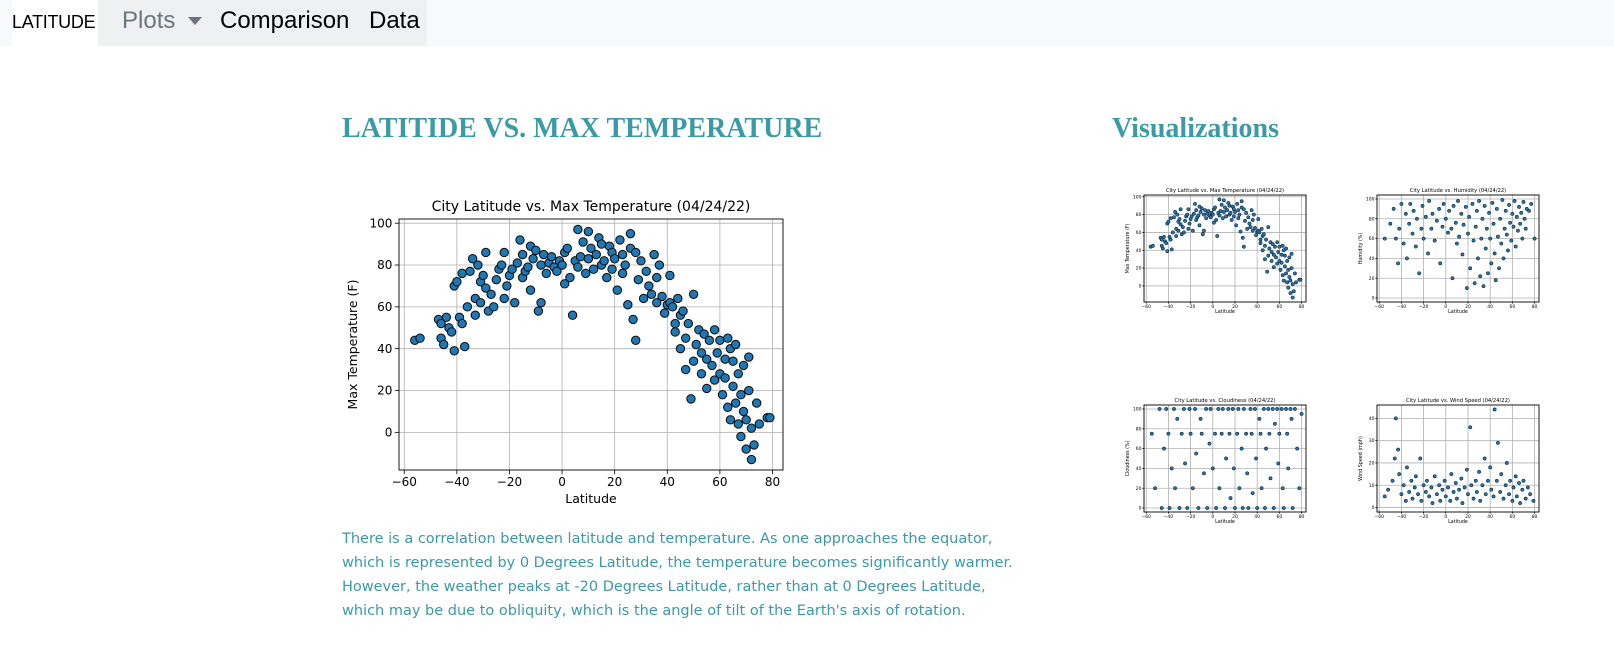 The height and width of the screenshot is (663, 1614). Describe the element at coordinates (591, 498) in the screenshot. I see `x-axis-label: Latitude` at that location.